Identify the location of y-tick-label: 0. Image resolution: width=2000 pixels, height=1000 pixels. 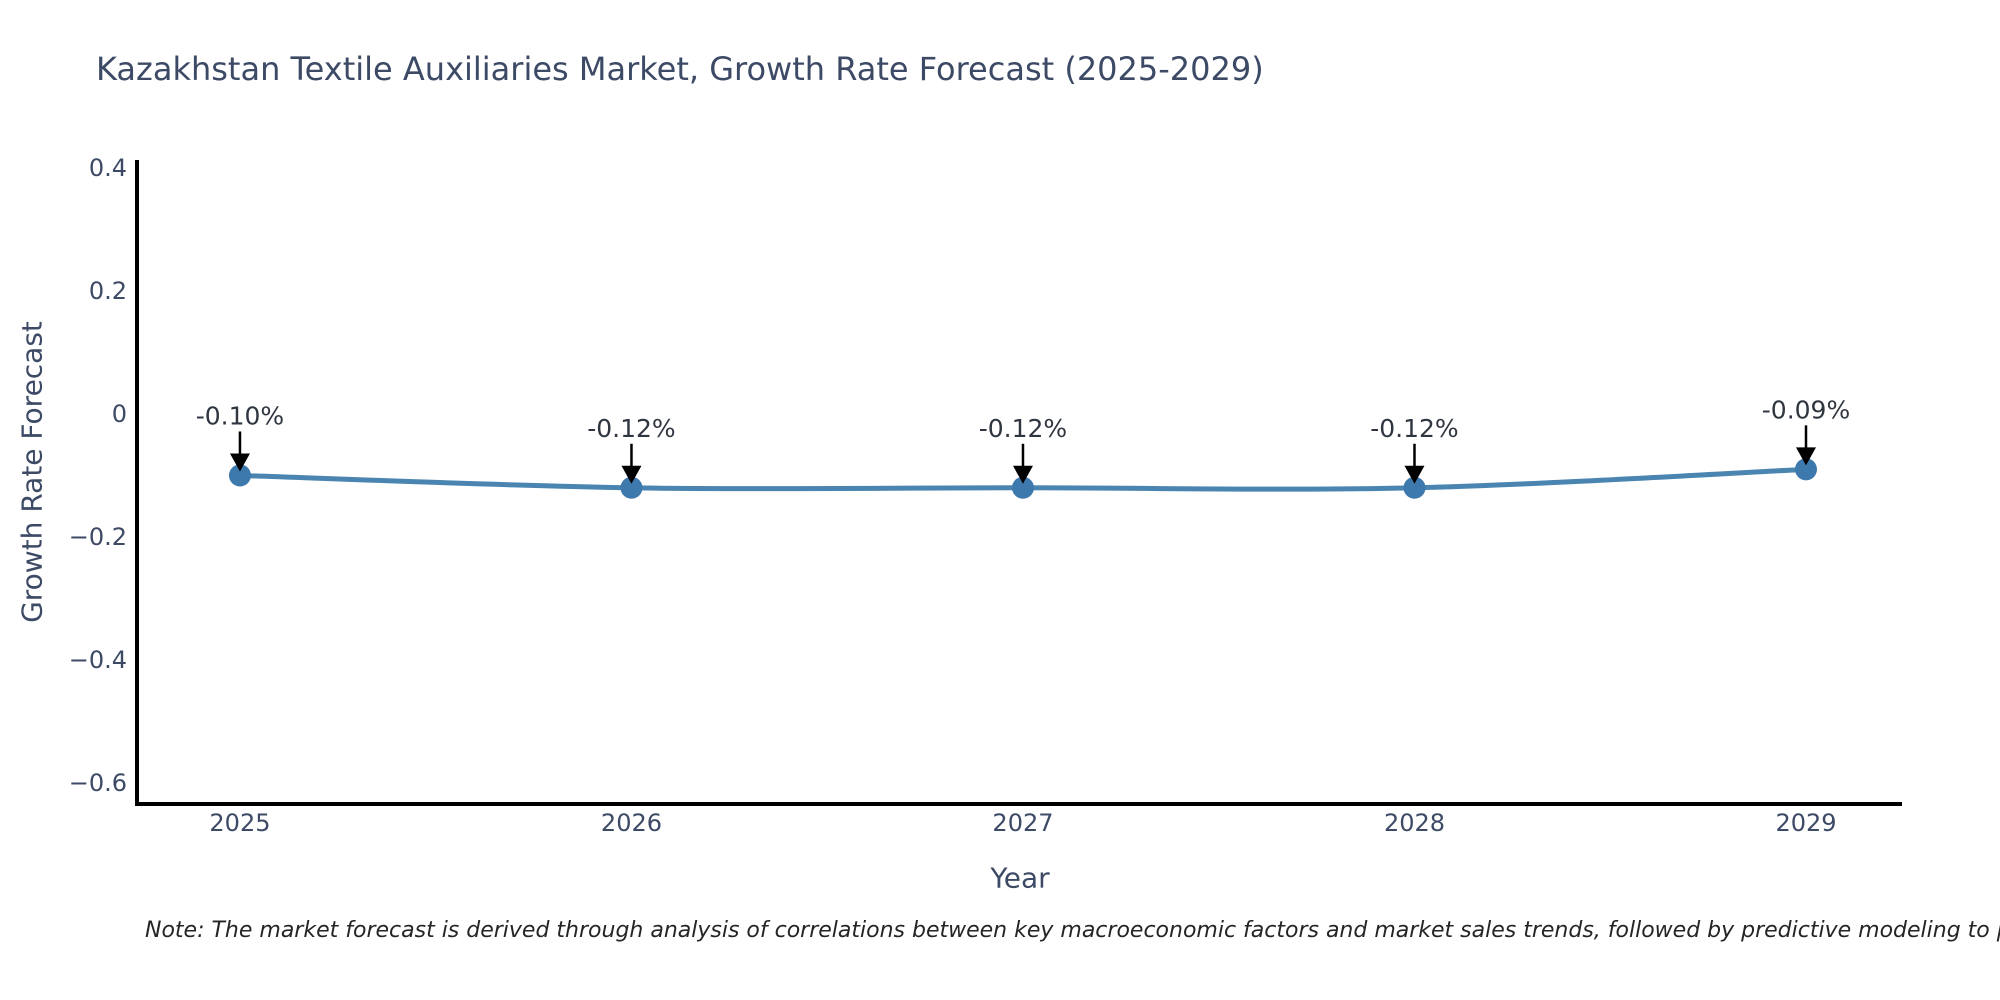
(119, 413).